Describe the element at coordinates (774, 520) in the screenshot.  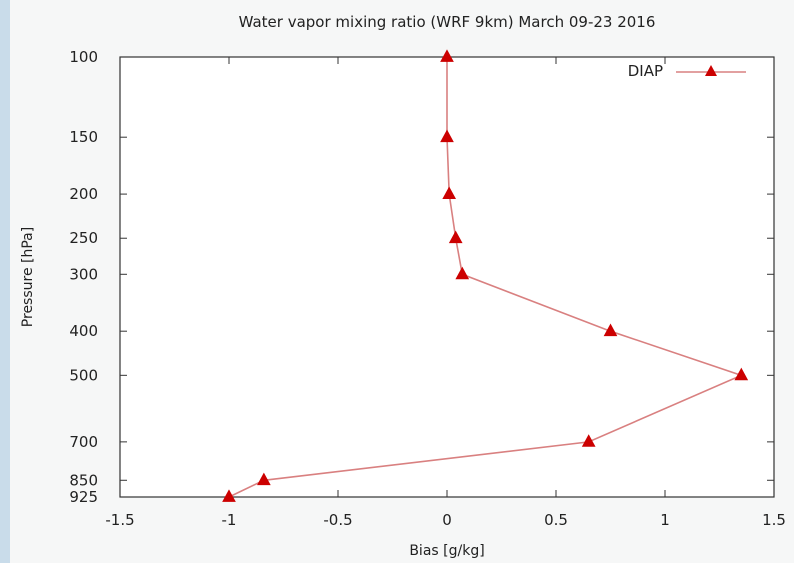
I see `x-tick-label: 1.5` at that location.